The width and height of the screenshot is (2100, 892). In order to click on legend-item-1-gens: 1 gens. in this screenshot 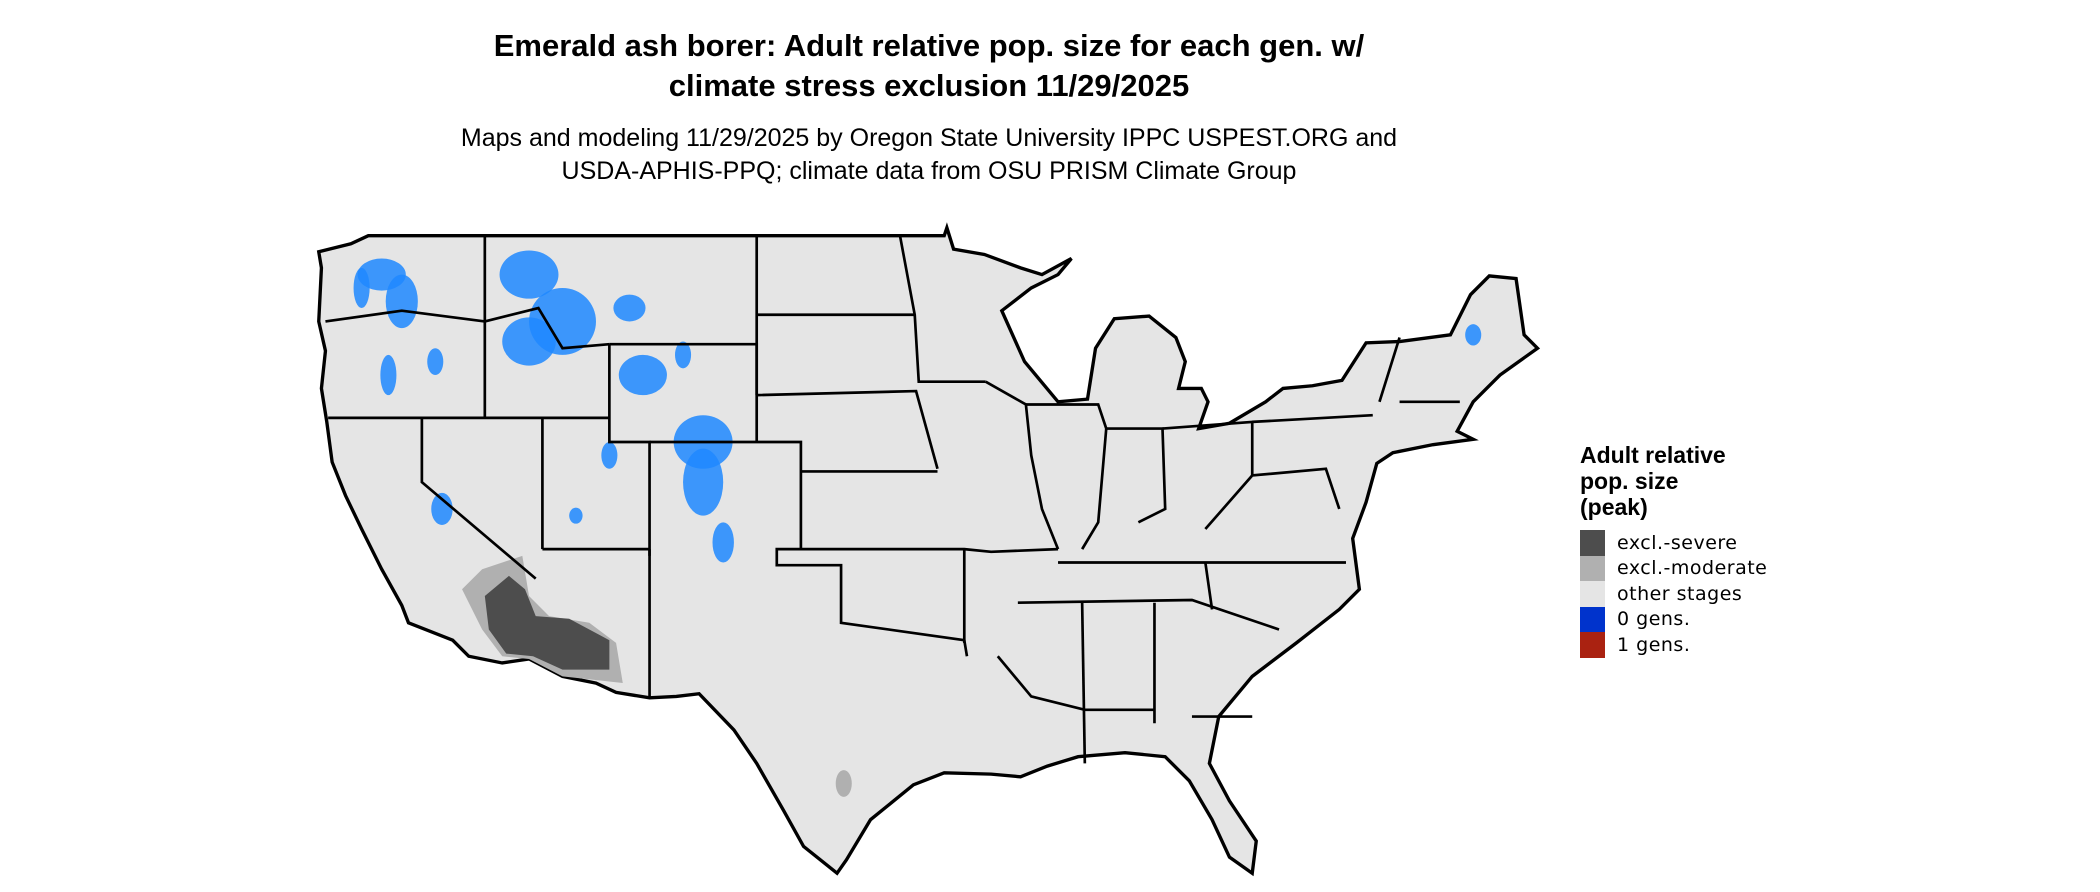, I will do `click(1690, 645)`.